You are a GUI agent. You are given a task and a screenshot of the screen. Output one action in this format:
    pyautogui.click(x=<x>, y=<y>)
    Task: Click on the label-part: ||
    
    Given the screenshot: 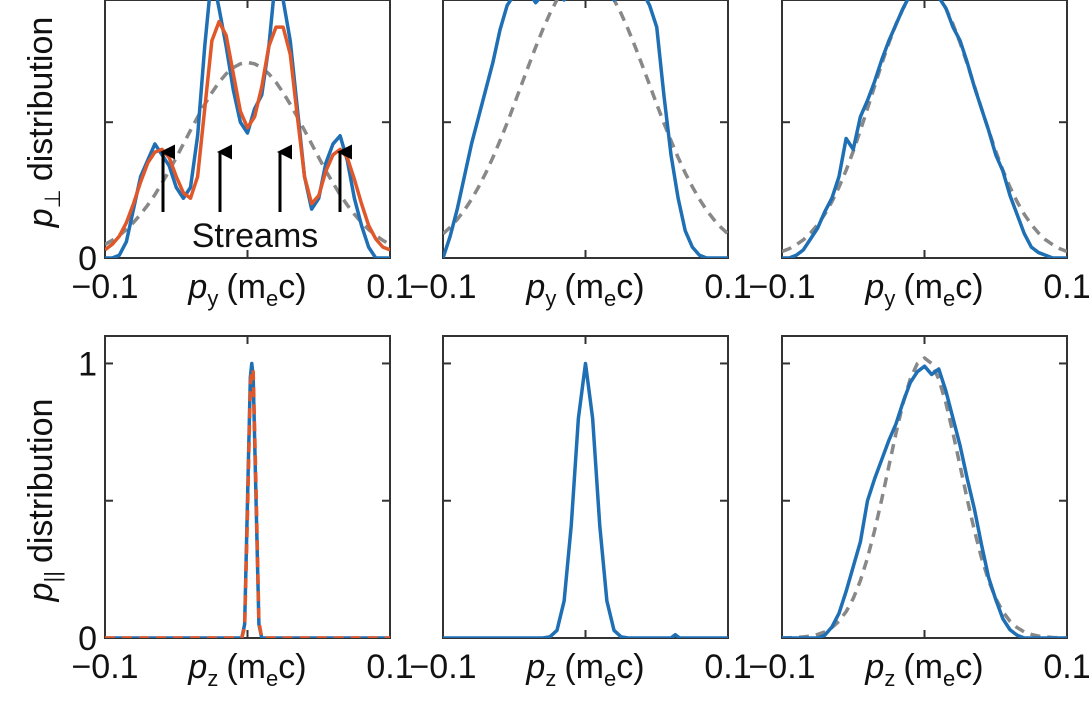 What is the action you would take?
    pyautogui.click(x=52, y=576)
    